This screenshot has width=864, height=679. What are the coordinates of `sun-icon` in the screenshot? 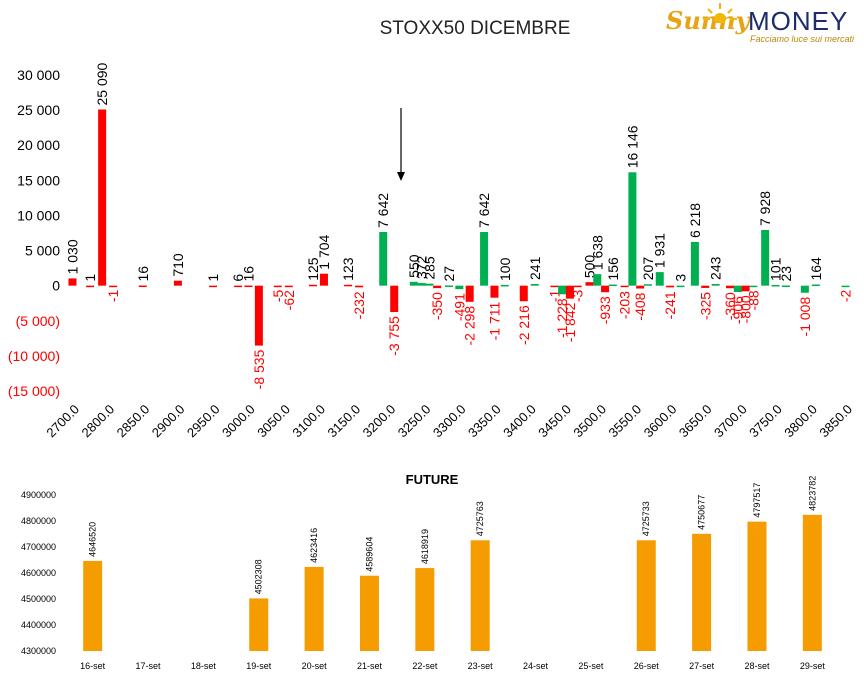 It's located at (720, 13).